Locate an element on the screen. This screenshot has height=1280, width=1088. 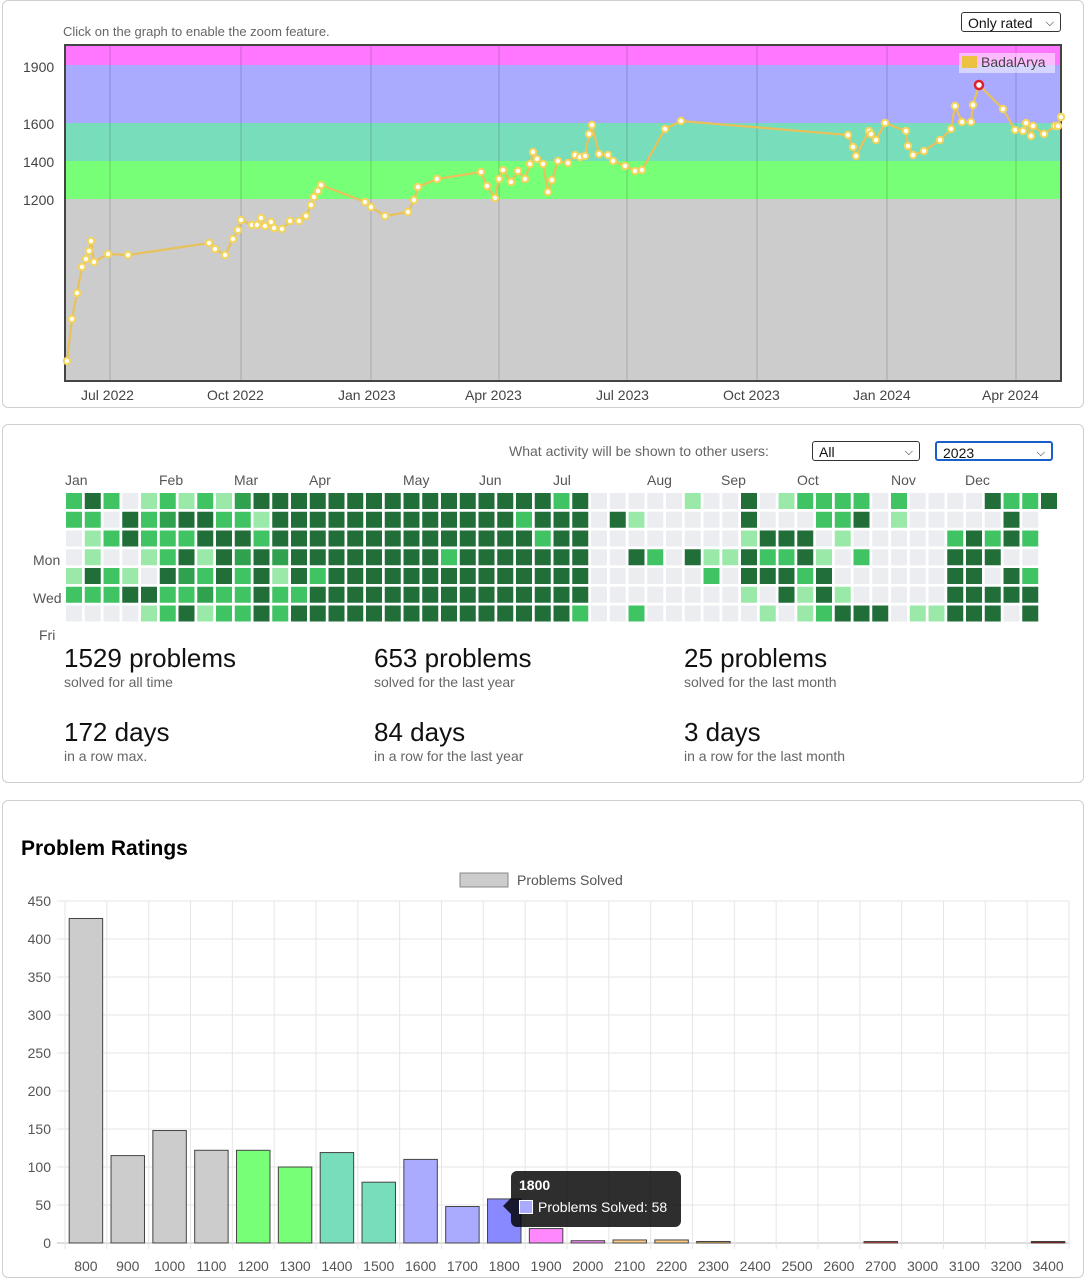
rating-filter-select: Only rated ⌵ is located at coordinates (1011, 22).